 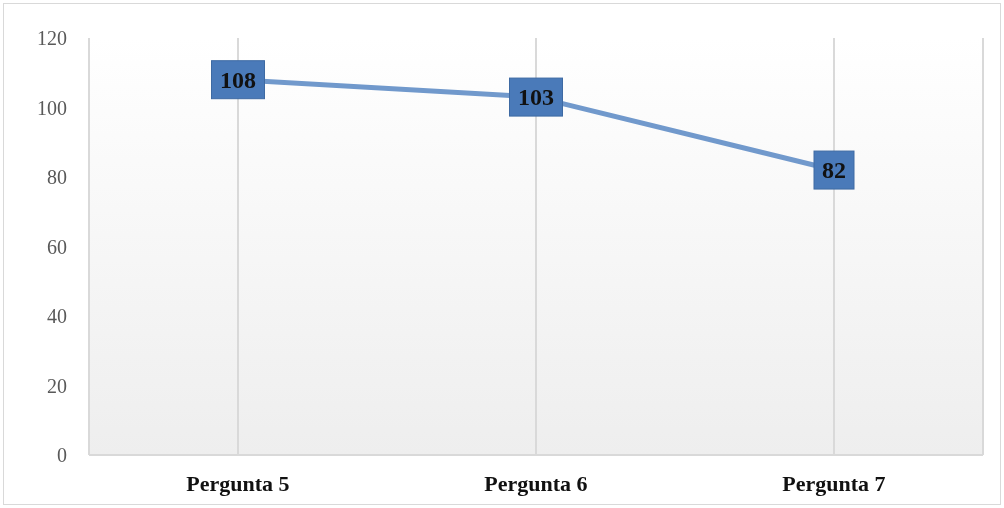 What do you see at coordinates (52, 38) in the screenshot?
I see `y-tick-label: 120` at bounding box center [52, 38].